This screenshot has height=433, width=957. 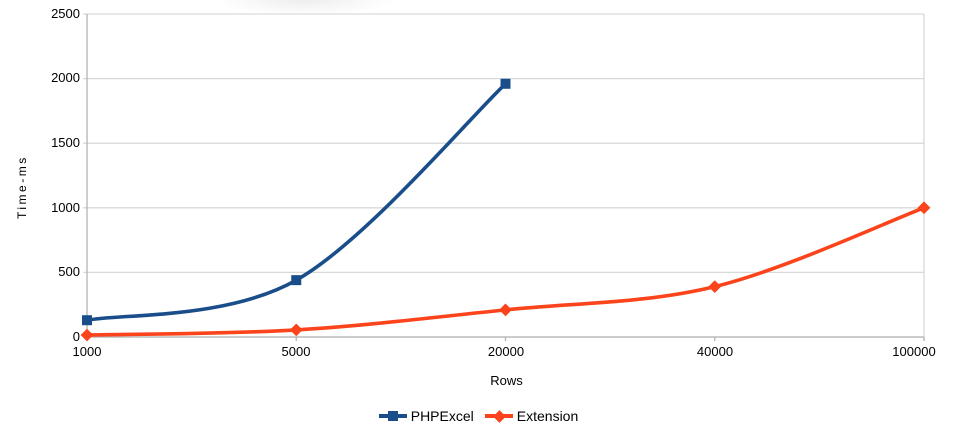 I want to click on x-tick-label: 20000, so click(x=506, y=351).